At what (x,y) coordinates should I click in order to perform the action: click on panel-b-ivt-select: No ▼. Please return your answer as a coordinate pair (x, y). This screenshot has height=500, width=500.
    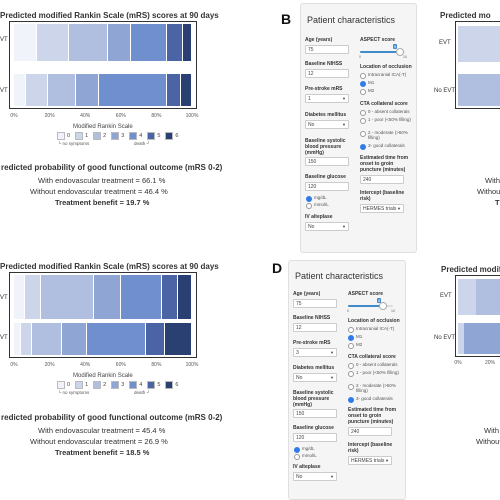
    Looking at the image, I should click on (327, 226).